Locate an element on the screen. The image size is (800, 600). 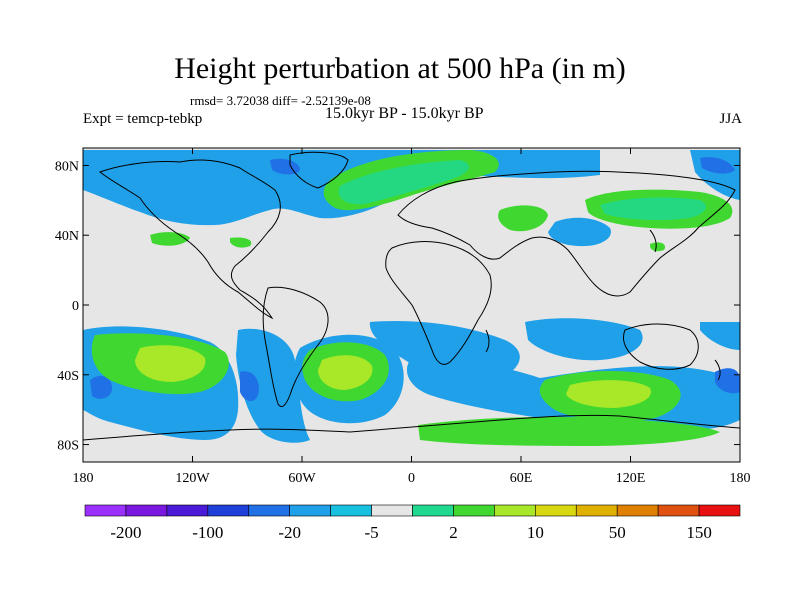
experiment-label: Expt = temcp-tebkp is located at coordinates (143, 119).